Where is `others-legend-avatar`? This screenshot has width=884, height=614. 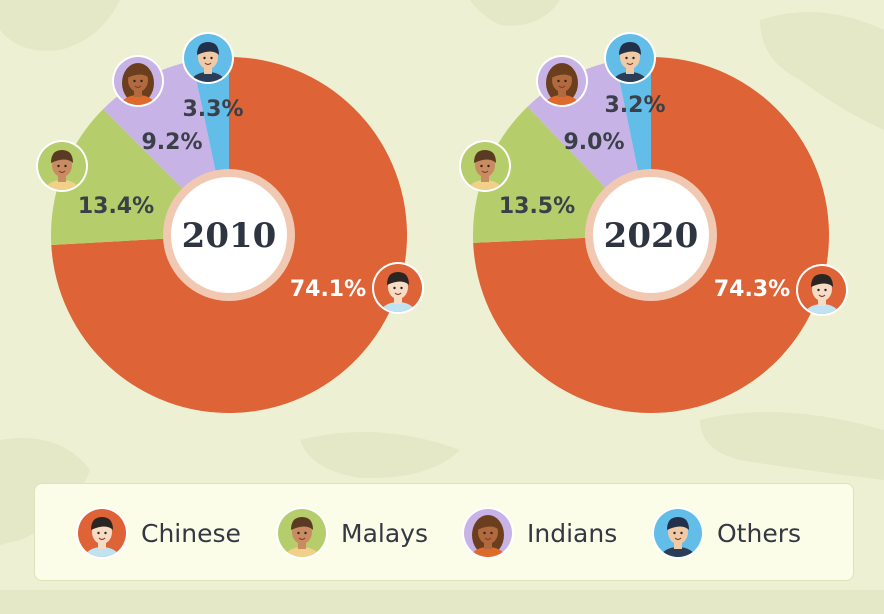
others-legend-avatar is located at coordinates (678, 533).